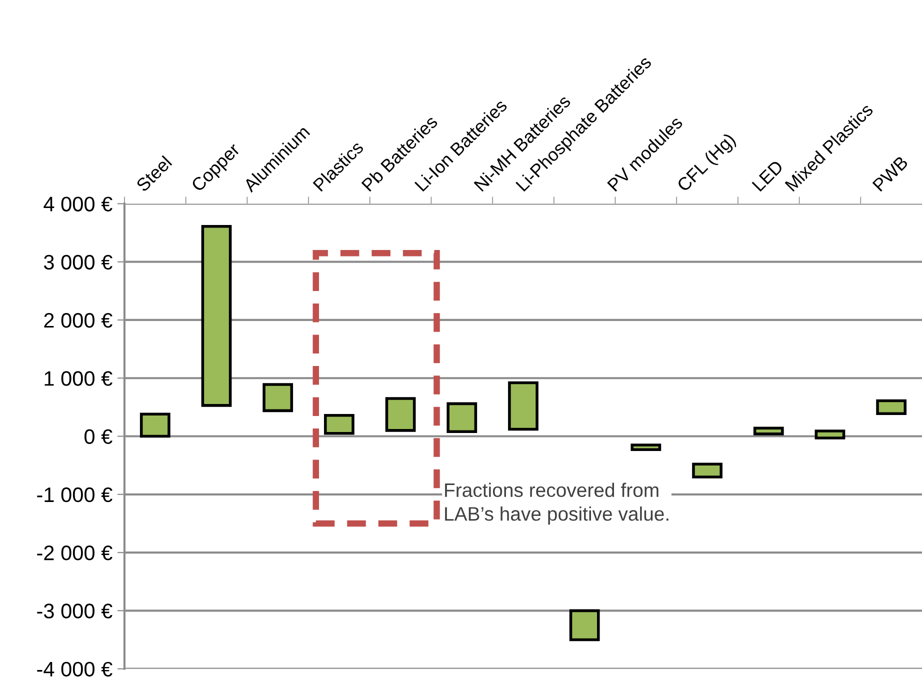 The image size is (922, 679). Describe the element at coordinates (74, 611) in the screenshot. I see `y-tick-label: -3 000 €` at that location.